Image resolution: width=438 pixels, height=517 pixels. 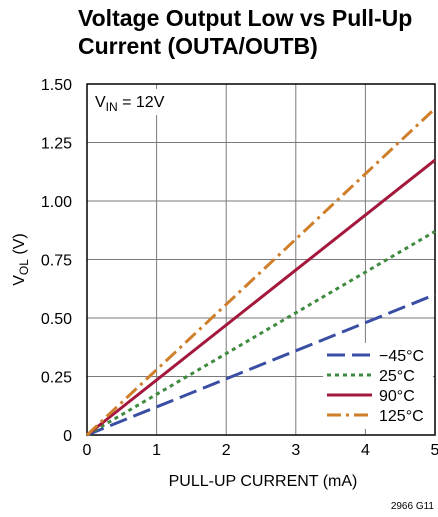 What do you see at coordinates (141, 102) in the screenshot?
I see `annot-rest: = 12V` at bounding box center [141, 102].